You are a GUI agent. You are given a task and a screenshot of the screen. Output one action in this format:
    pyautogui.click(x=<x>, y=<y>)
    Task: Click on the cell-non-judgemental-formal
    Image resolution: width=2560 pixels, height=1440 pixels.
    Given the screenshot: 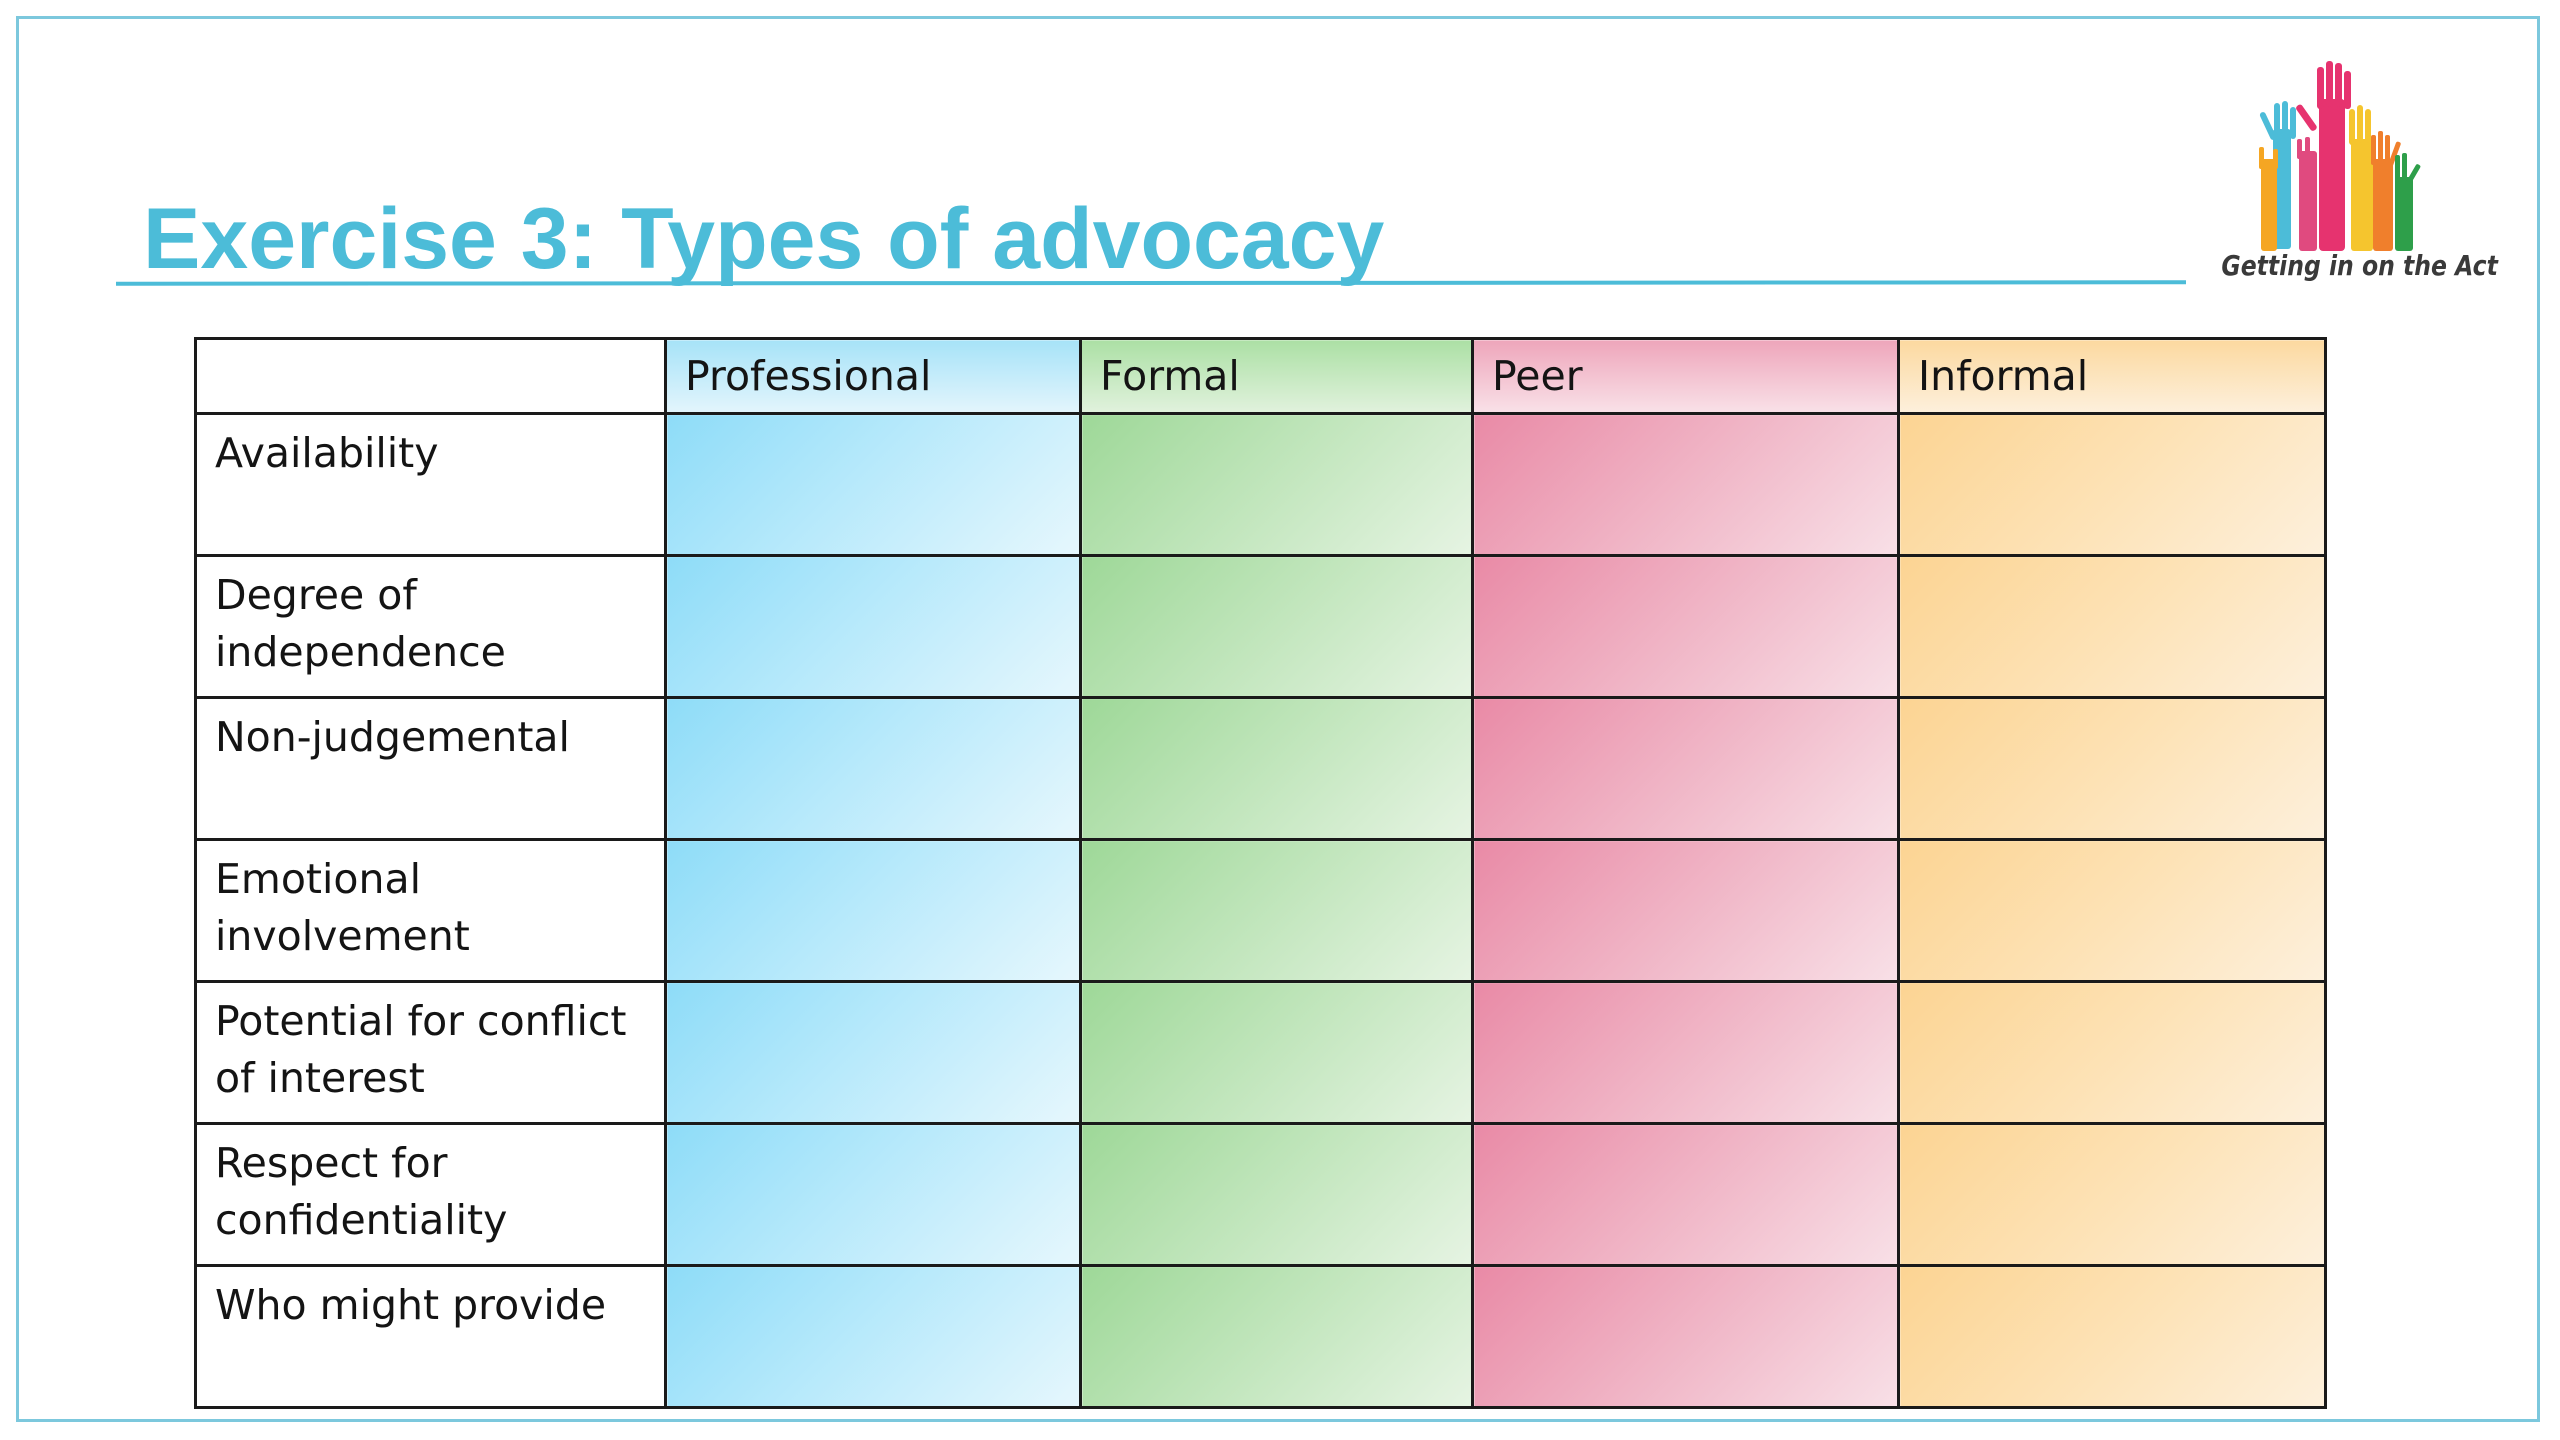 What is the action you would take?
    pyautogui.click(x=1276, y=768)
    